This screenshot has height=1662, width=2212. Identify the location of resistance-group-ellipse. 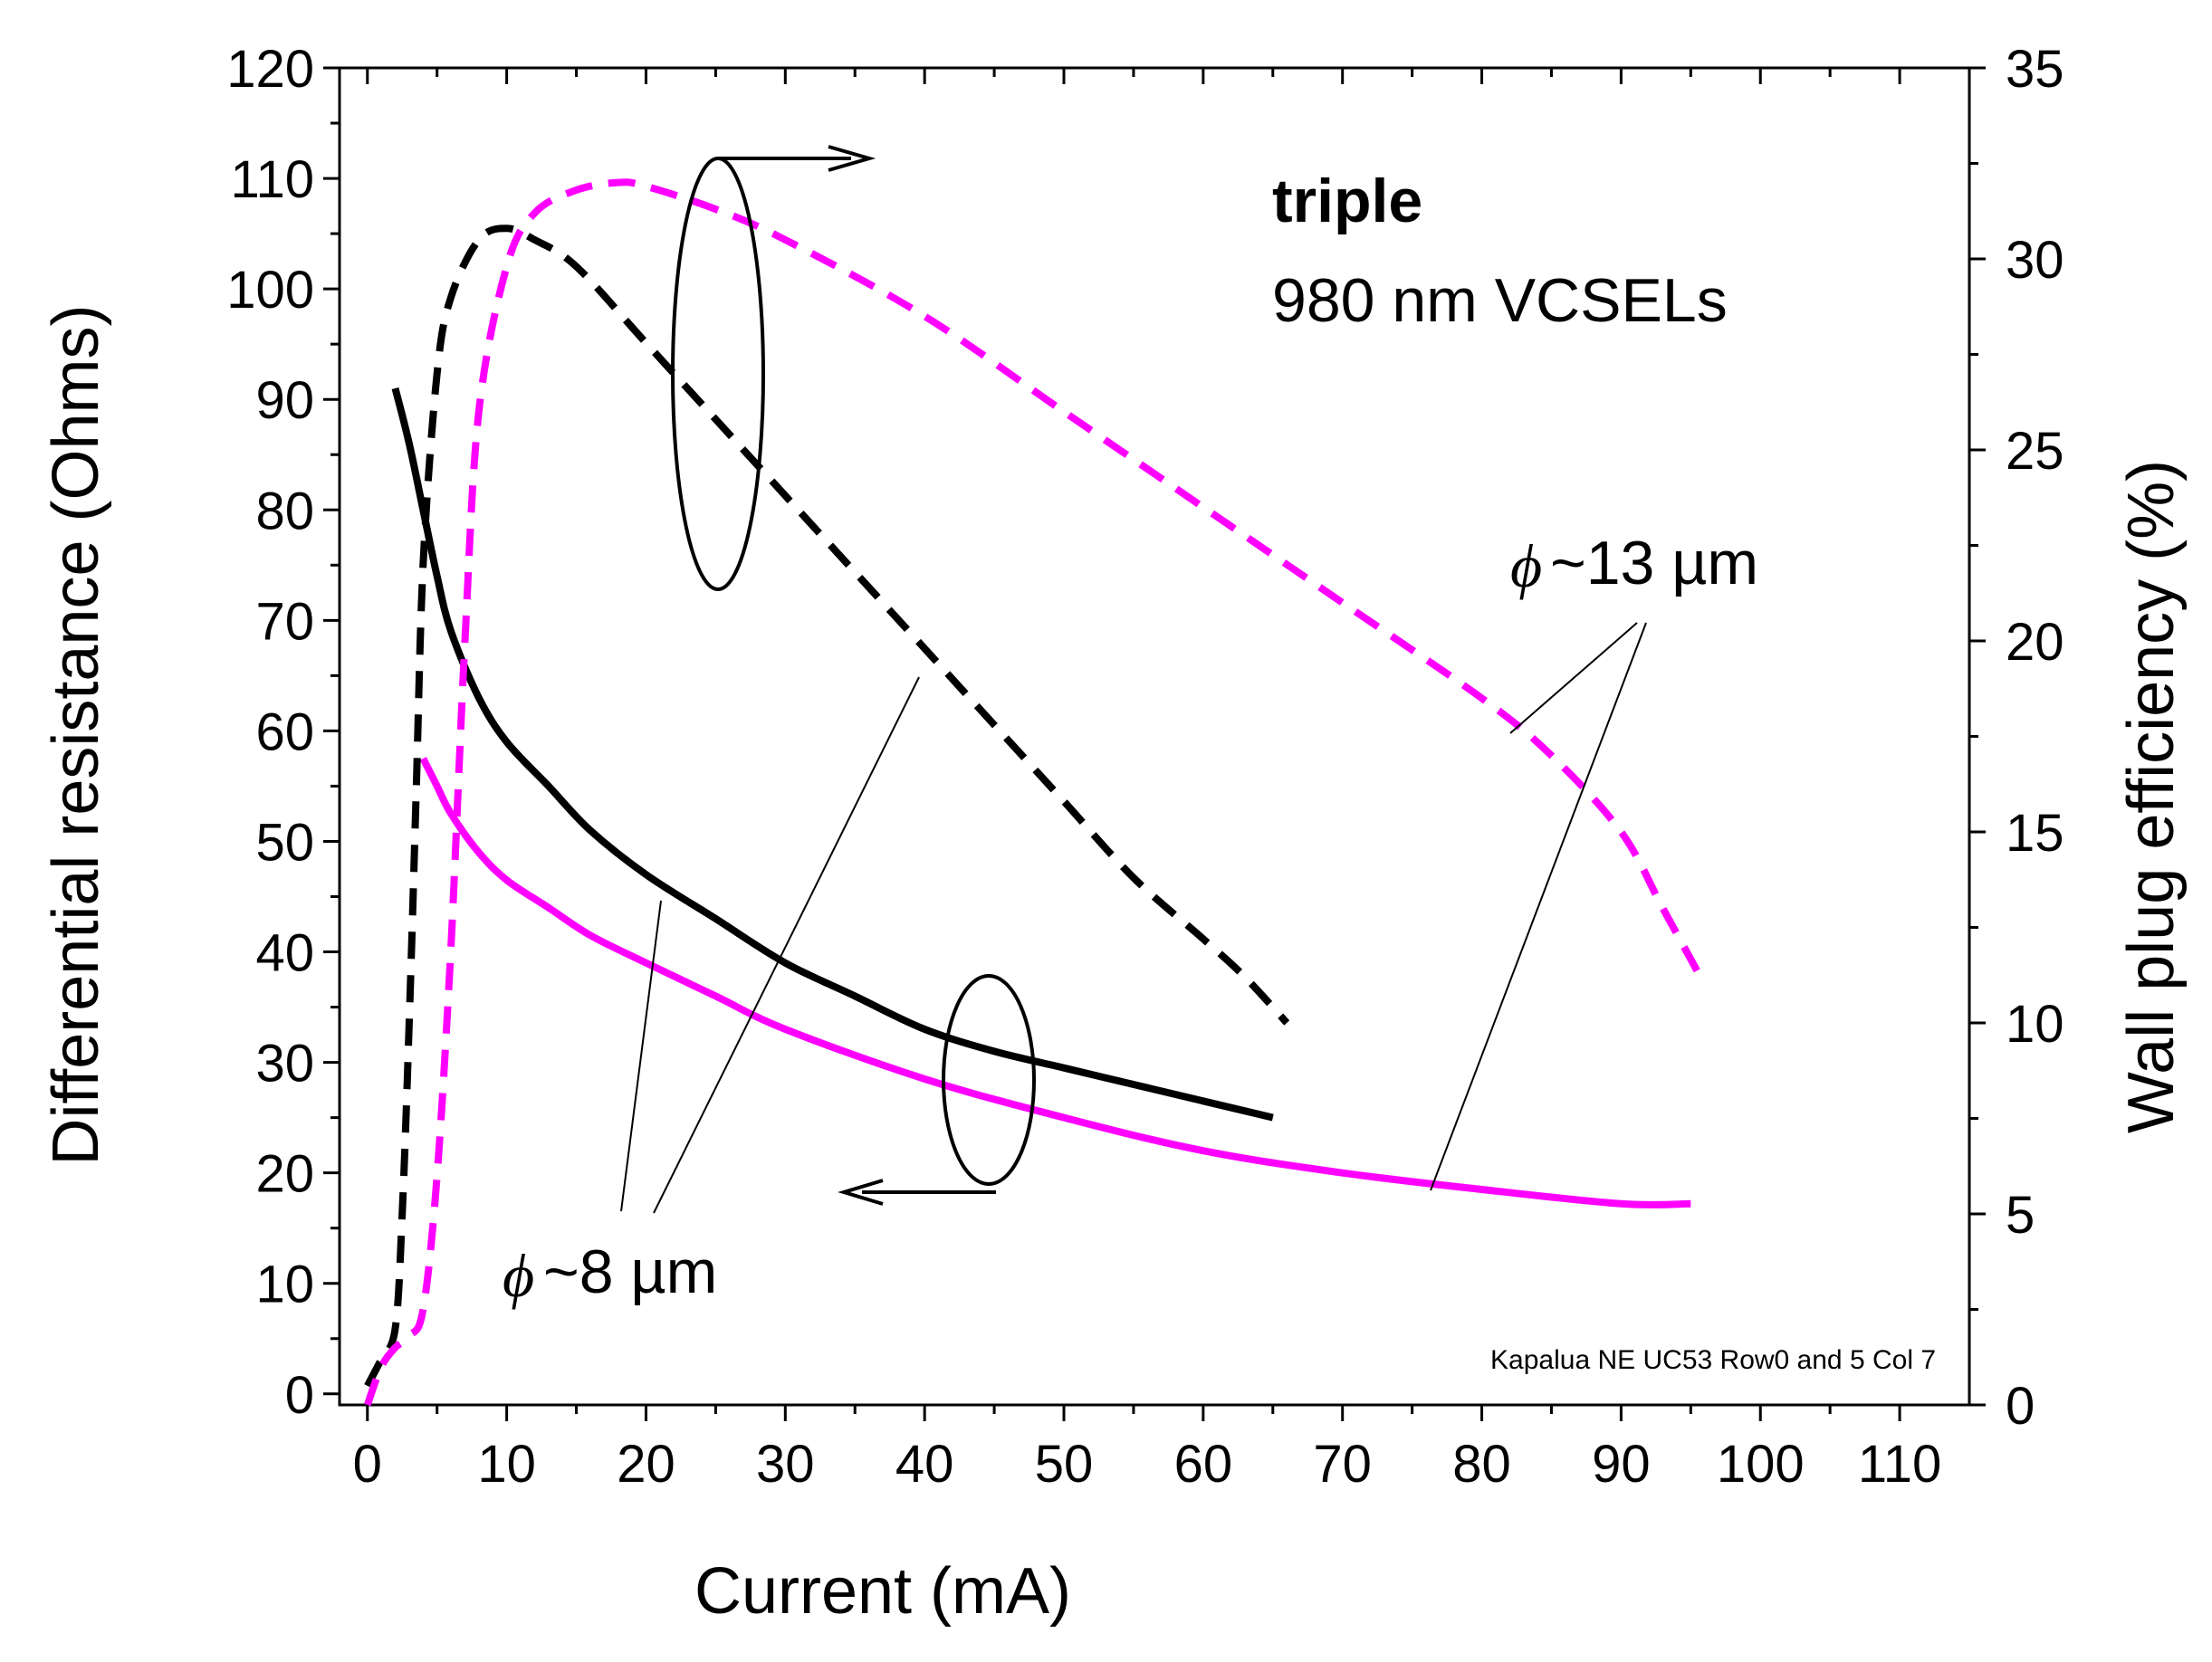
(989, 1080).